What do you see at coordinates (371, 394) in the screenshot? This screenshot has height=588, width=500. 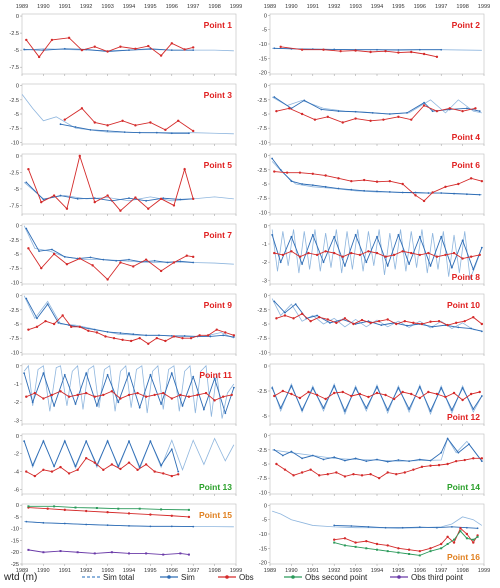 I see `panel-12: 0 -2.5 -5 Point 12` at bounding box center [371, 394].